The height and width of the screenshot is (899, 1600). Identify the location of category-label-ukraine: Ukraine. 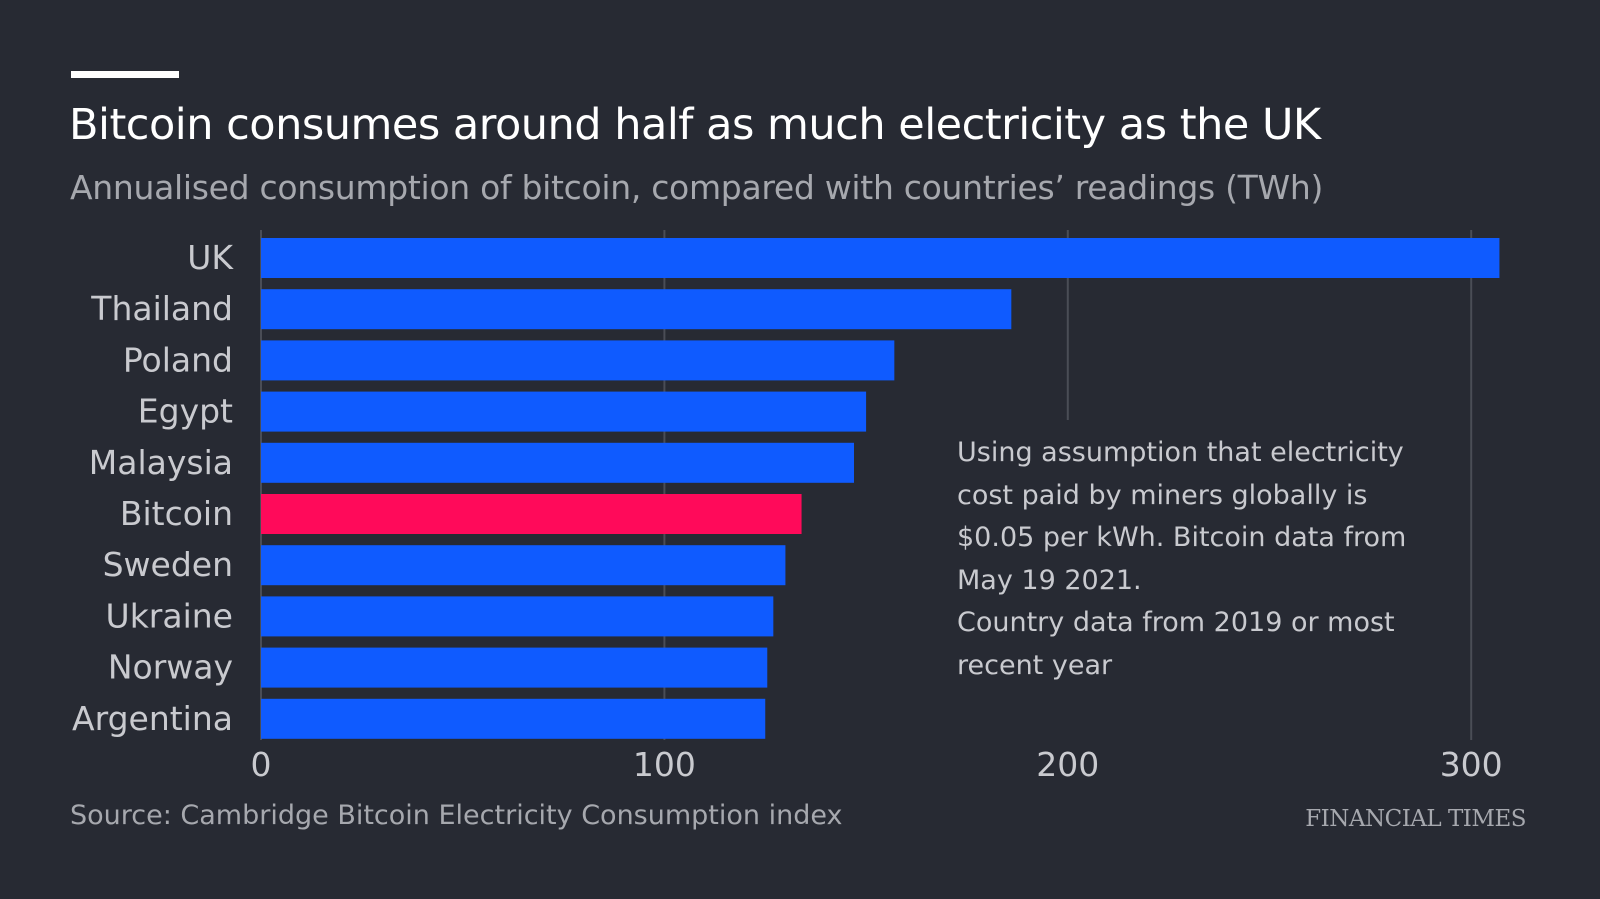
(169, 615).